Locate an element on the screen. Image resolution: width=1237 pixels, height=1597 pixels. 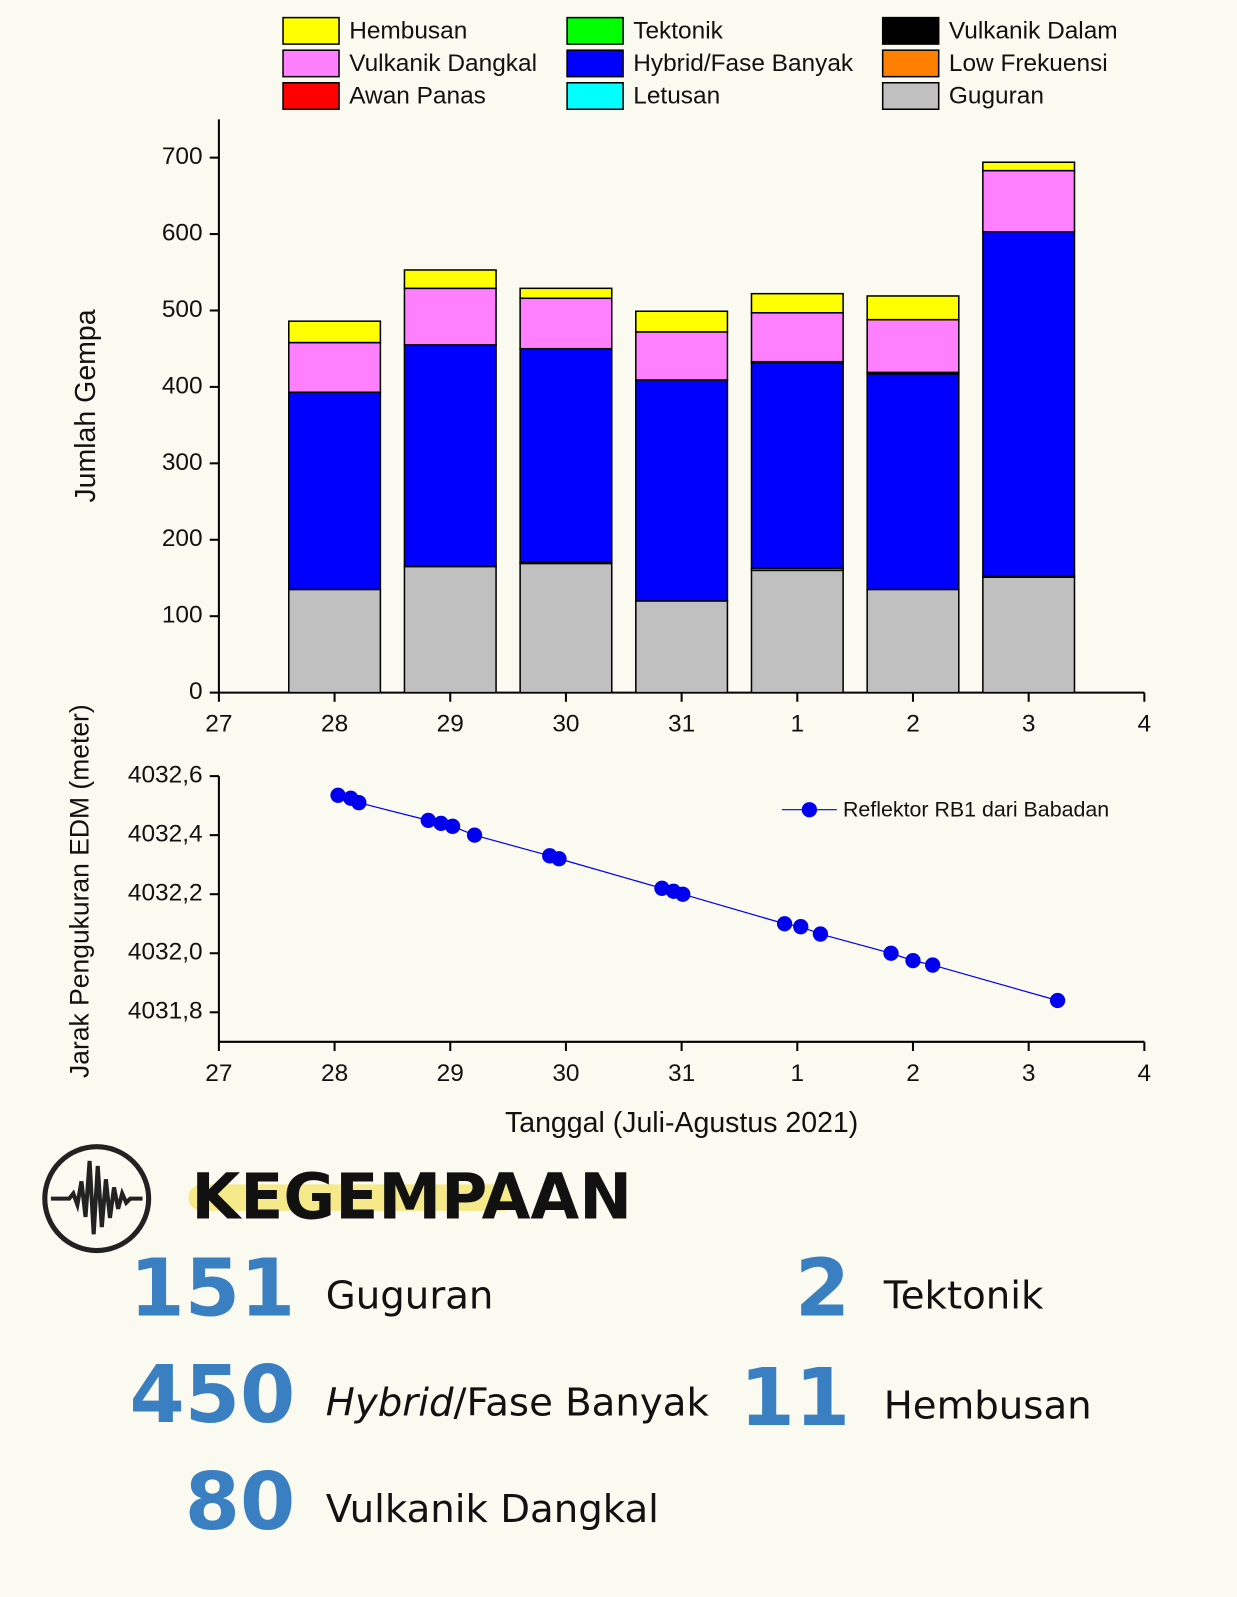
legend-label: Awan Panas is located at coordinates (417, 95).